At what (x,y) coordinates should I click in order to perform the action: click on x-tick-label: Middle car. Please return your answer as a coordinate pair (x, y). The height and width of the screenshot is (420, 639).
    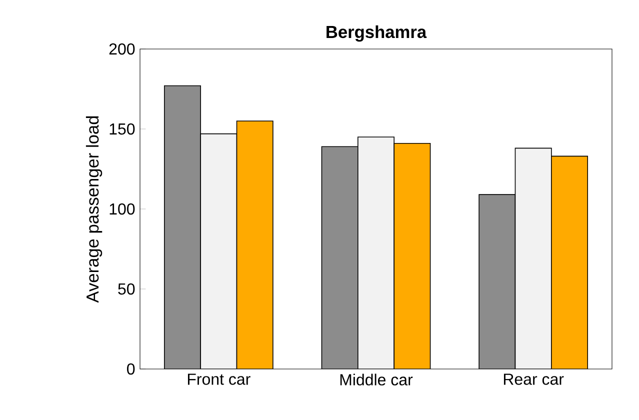
    Looking at the image, I should click on (376, 380).